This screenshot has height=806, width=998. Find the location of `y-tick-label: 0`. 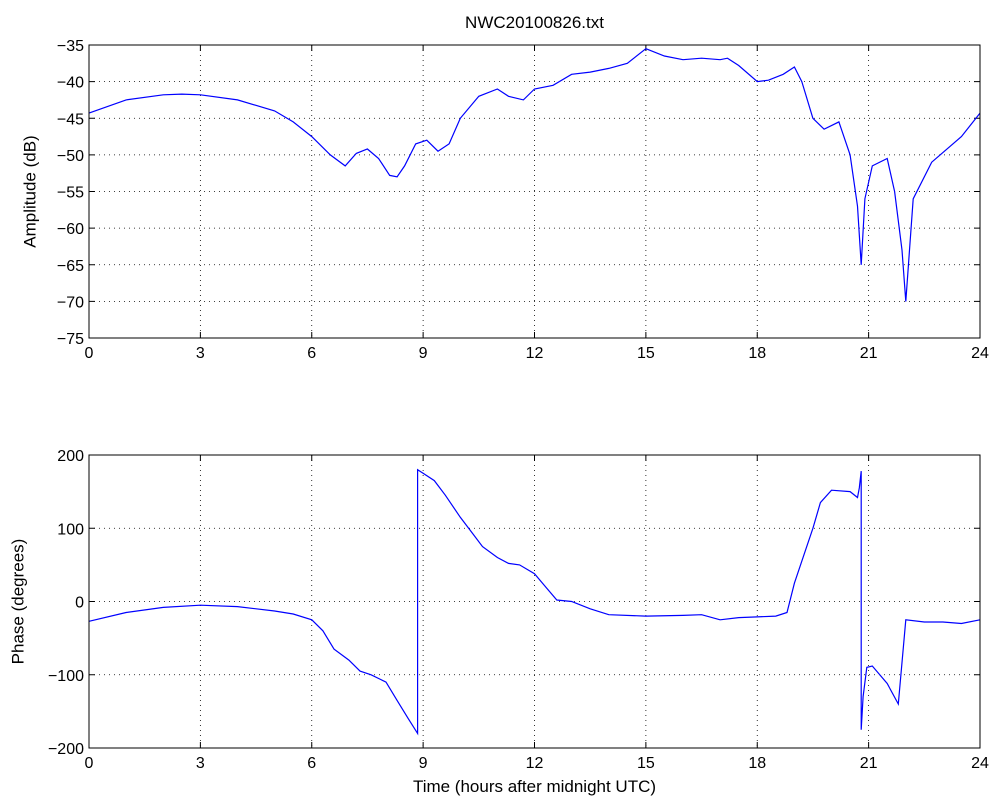

y-tick-label: 0 is located at coordinates (79, 603).